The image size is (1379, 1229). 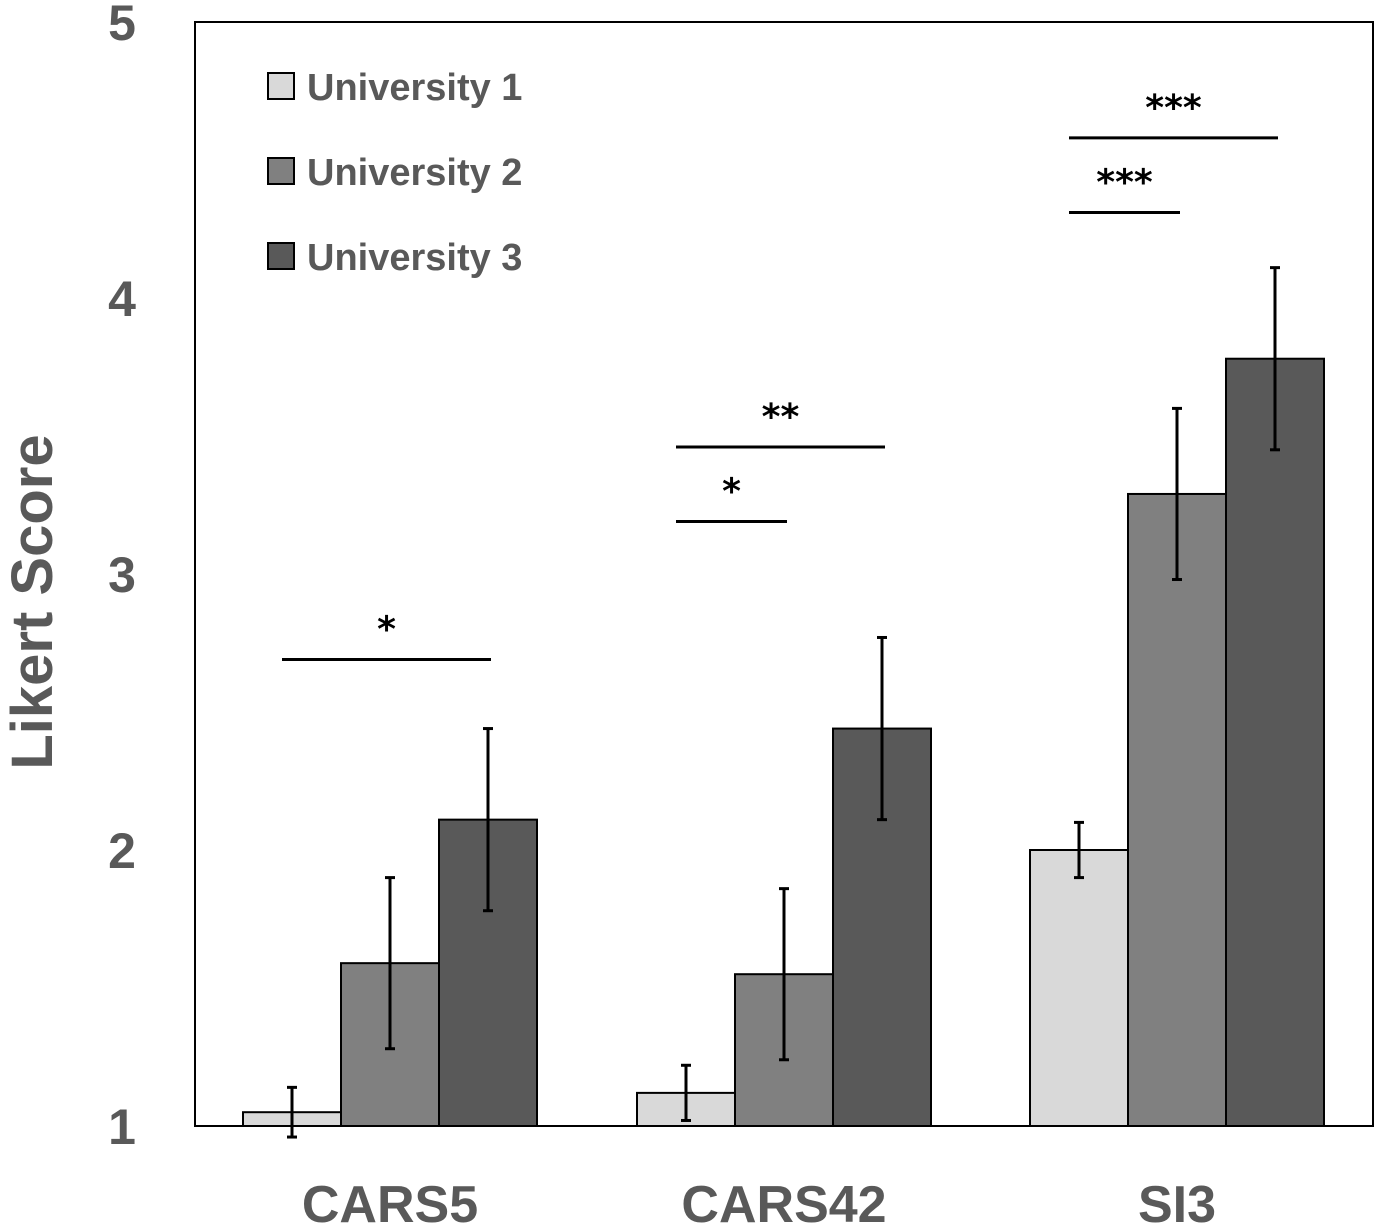 What do you see at coordinates (781, 417) in the screenshot?
I see `significance-label: **` at bounding box center [781, 417].